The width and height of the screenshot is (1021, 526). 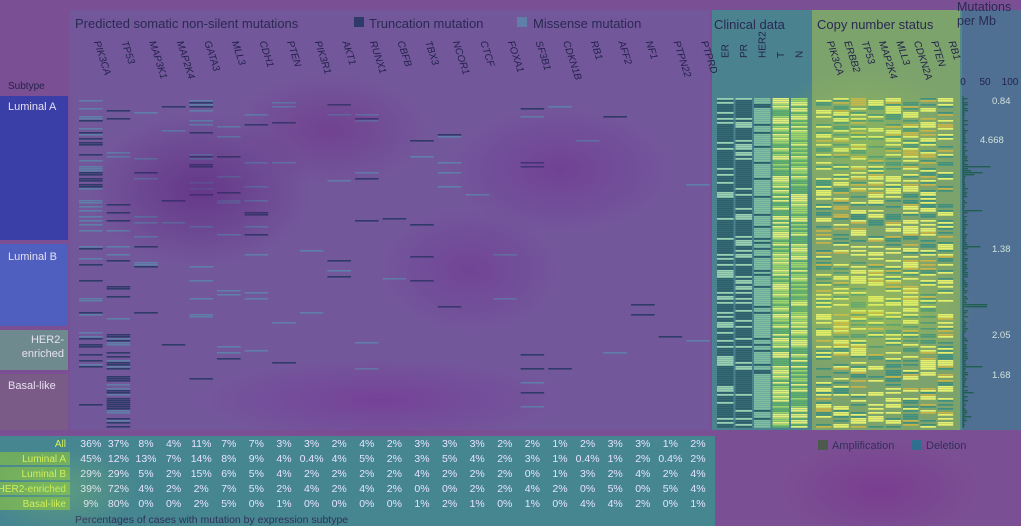 I want to click on pct-cell: 13%, so click(x=145, y=459).